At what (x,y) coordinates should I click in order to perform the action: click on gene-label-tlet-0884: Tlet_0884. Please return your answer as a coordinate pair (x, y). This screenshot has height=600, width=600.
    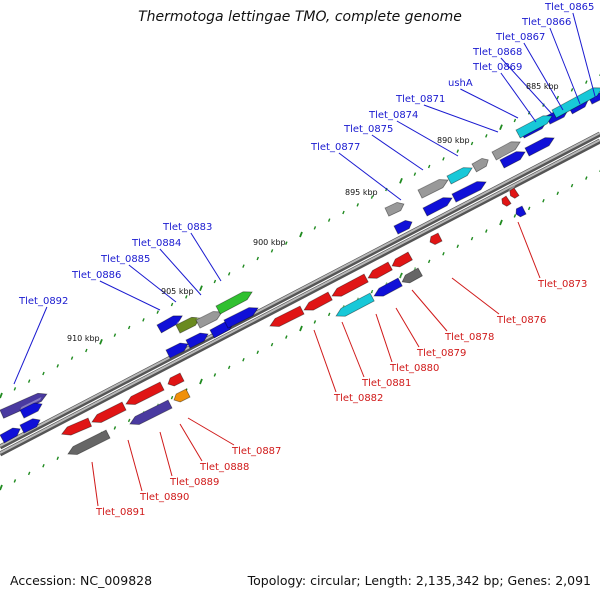
    Looking at the image, I should click on (156, 243).